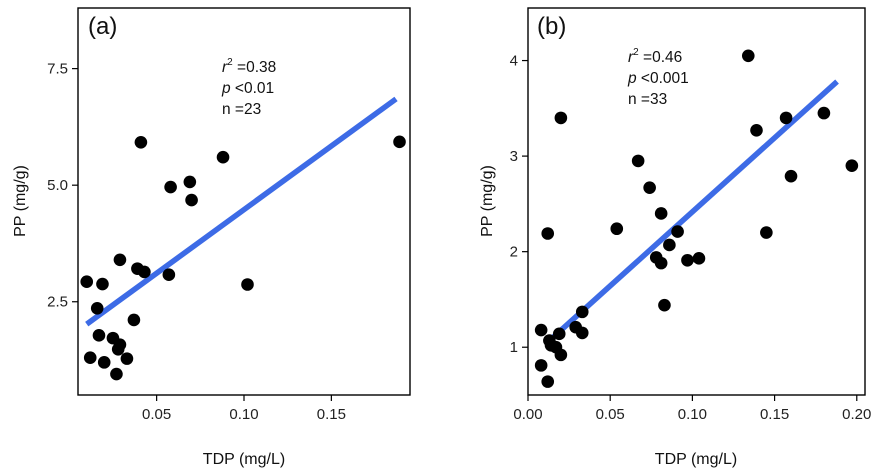 The height and width of the screenshot is (473, 882). Describe the element at coordinates (331, 414) in the screenshot. I see `panel-a-x-tick-label: 0.15` at that location.